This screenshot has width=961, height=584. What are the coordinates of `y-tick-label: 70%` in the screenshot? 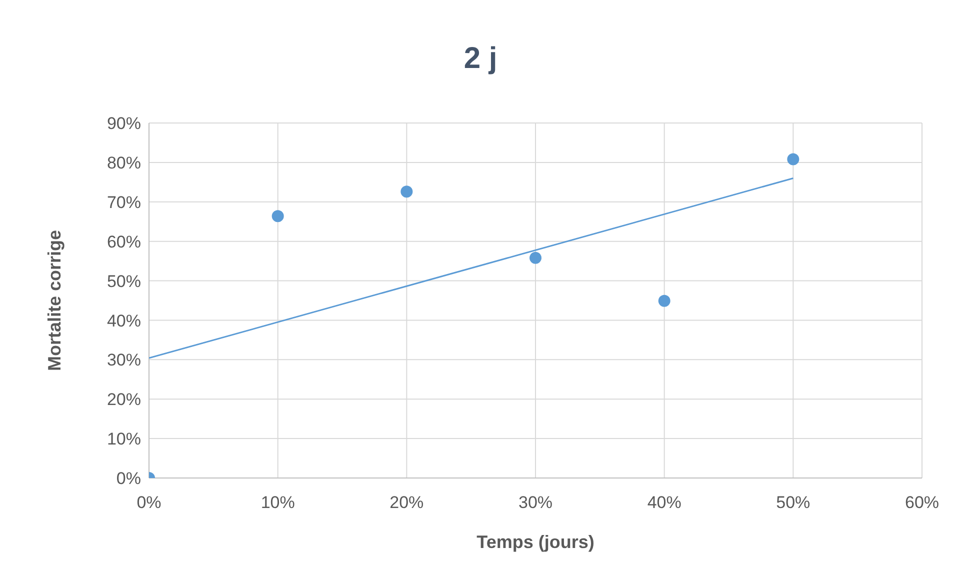 It's located at (123, 202).